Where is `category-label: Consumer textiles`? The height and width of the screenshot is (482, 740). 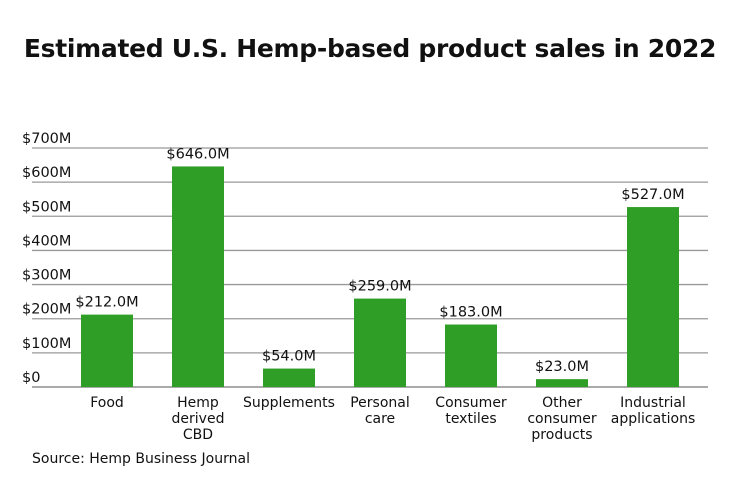
category-label: Consumer textiles is located at coordinates (471, 411).